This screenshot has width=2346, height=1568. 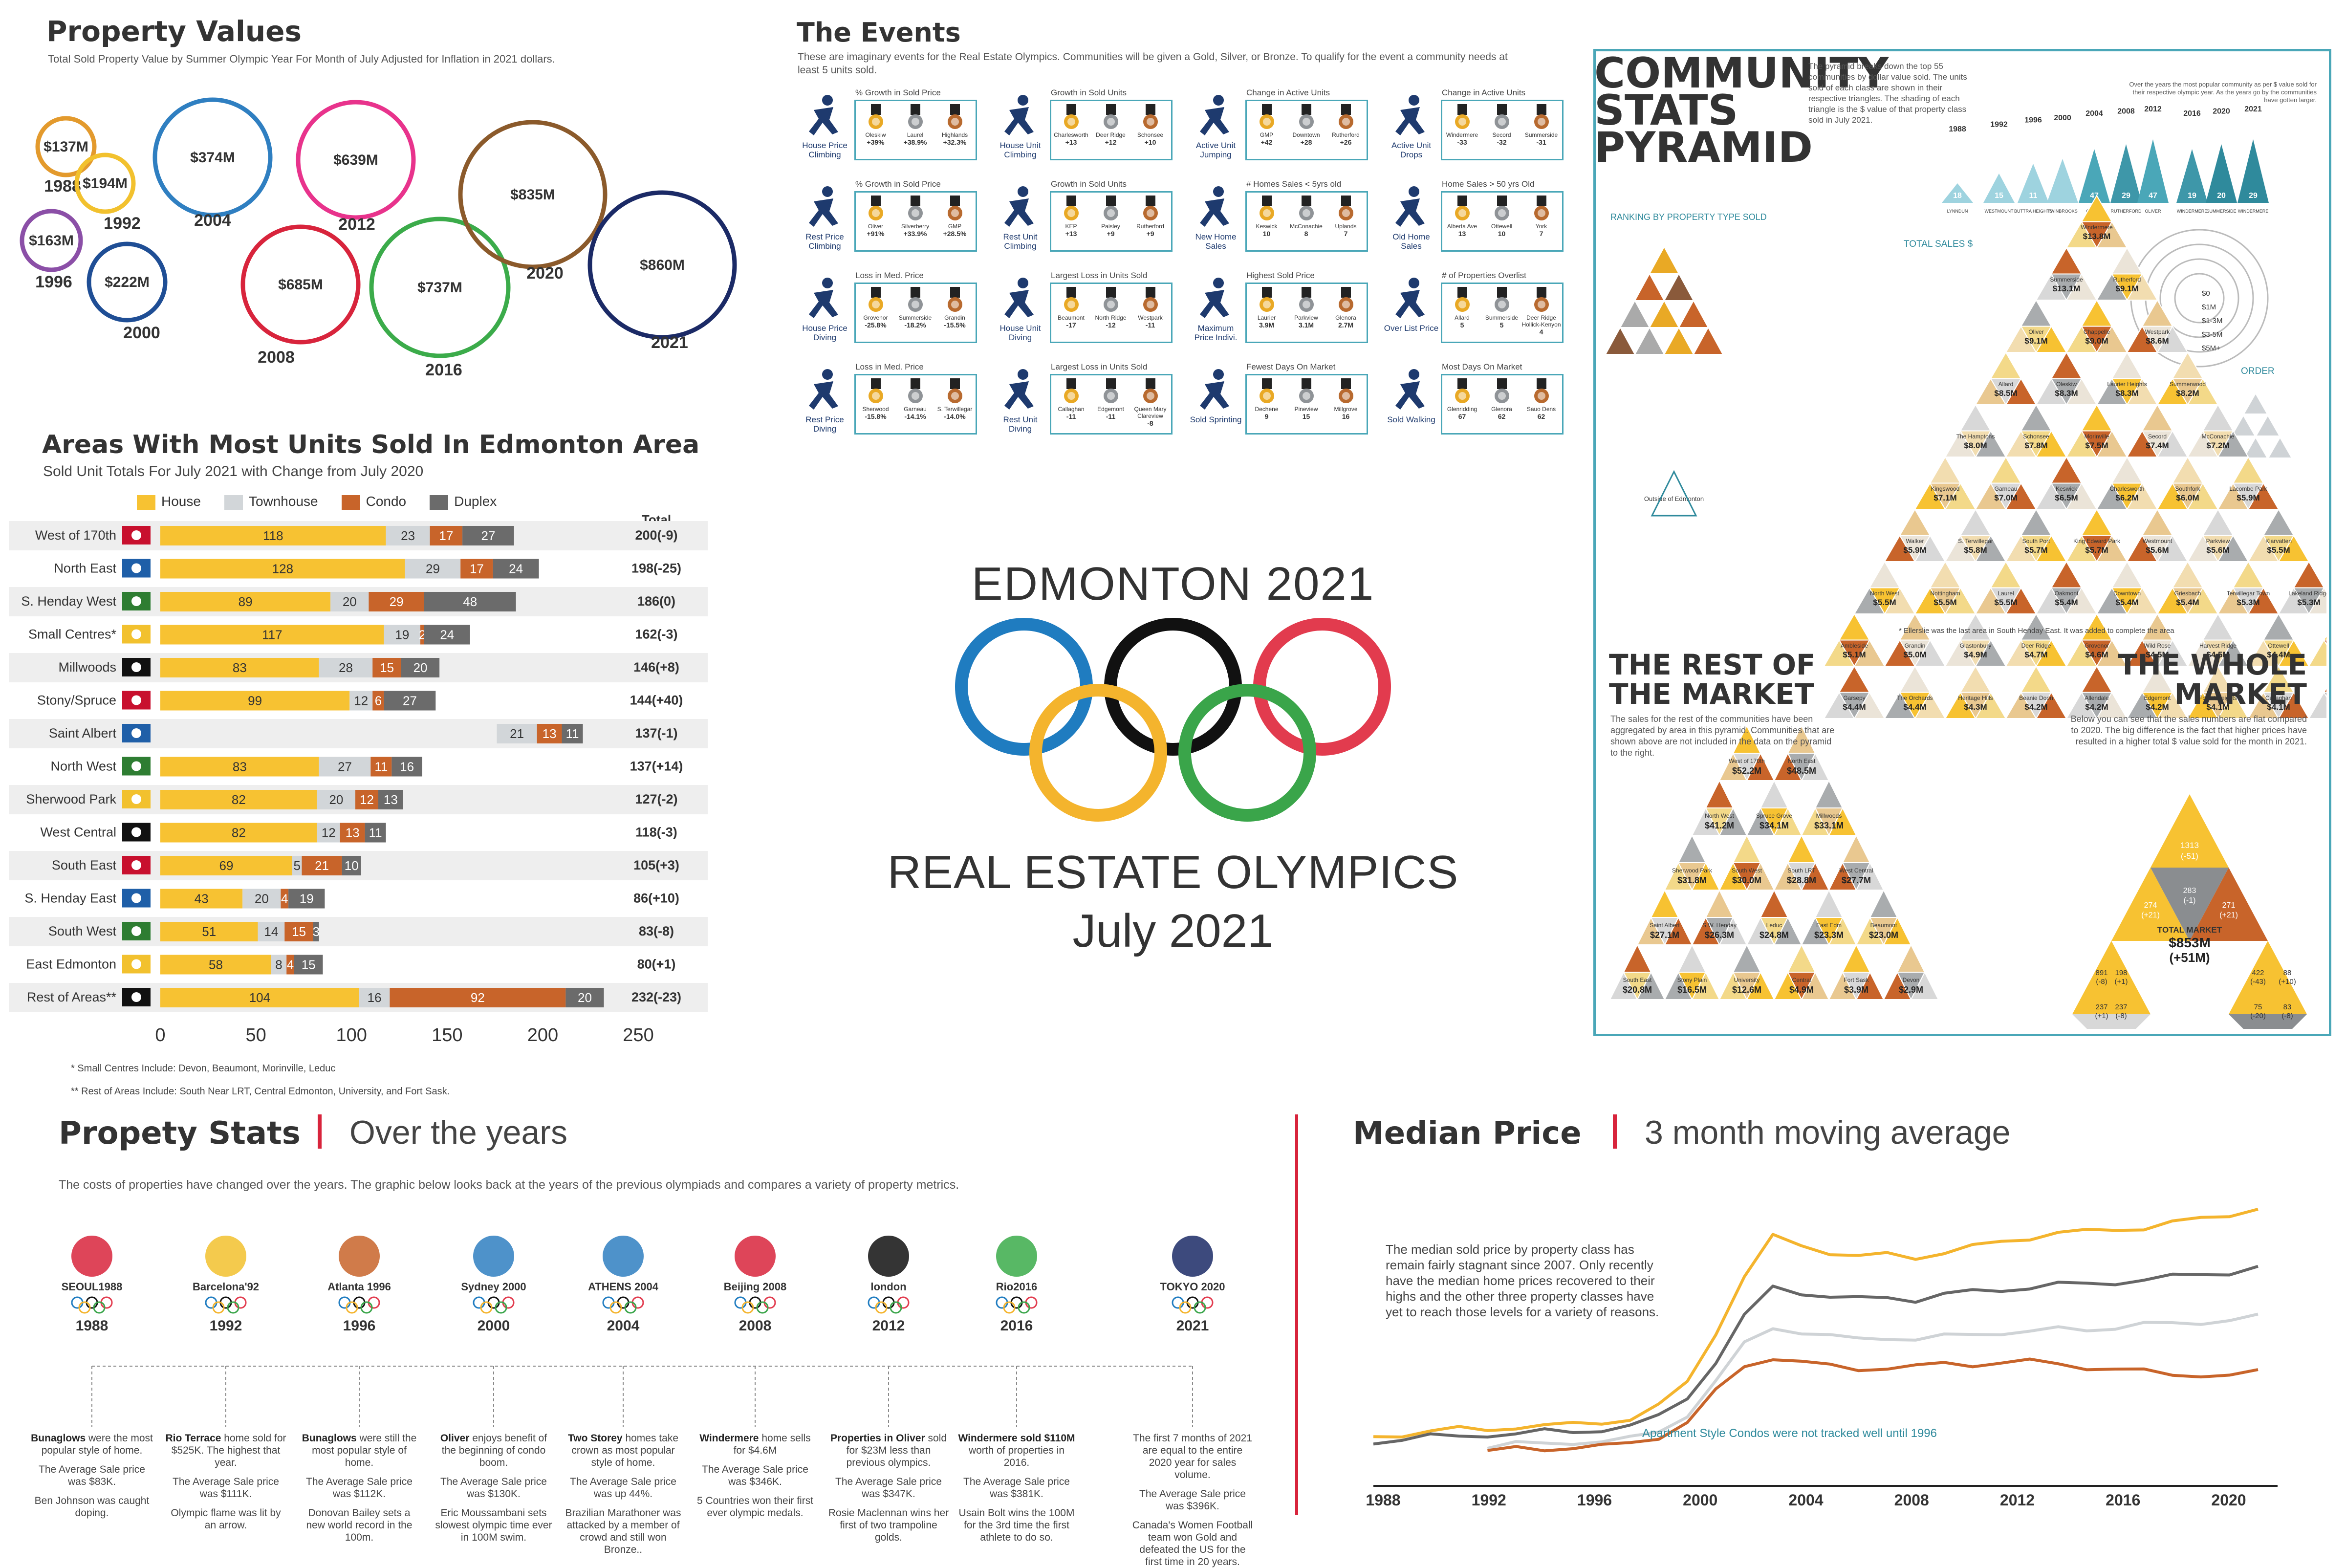 What do you see at coordinates (123, 223) in the screenshot?
I see `year-label-1992: 1992` at bounding box center [123, 223].